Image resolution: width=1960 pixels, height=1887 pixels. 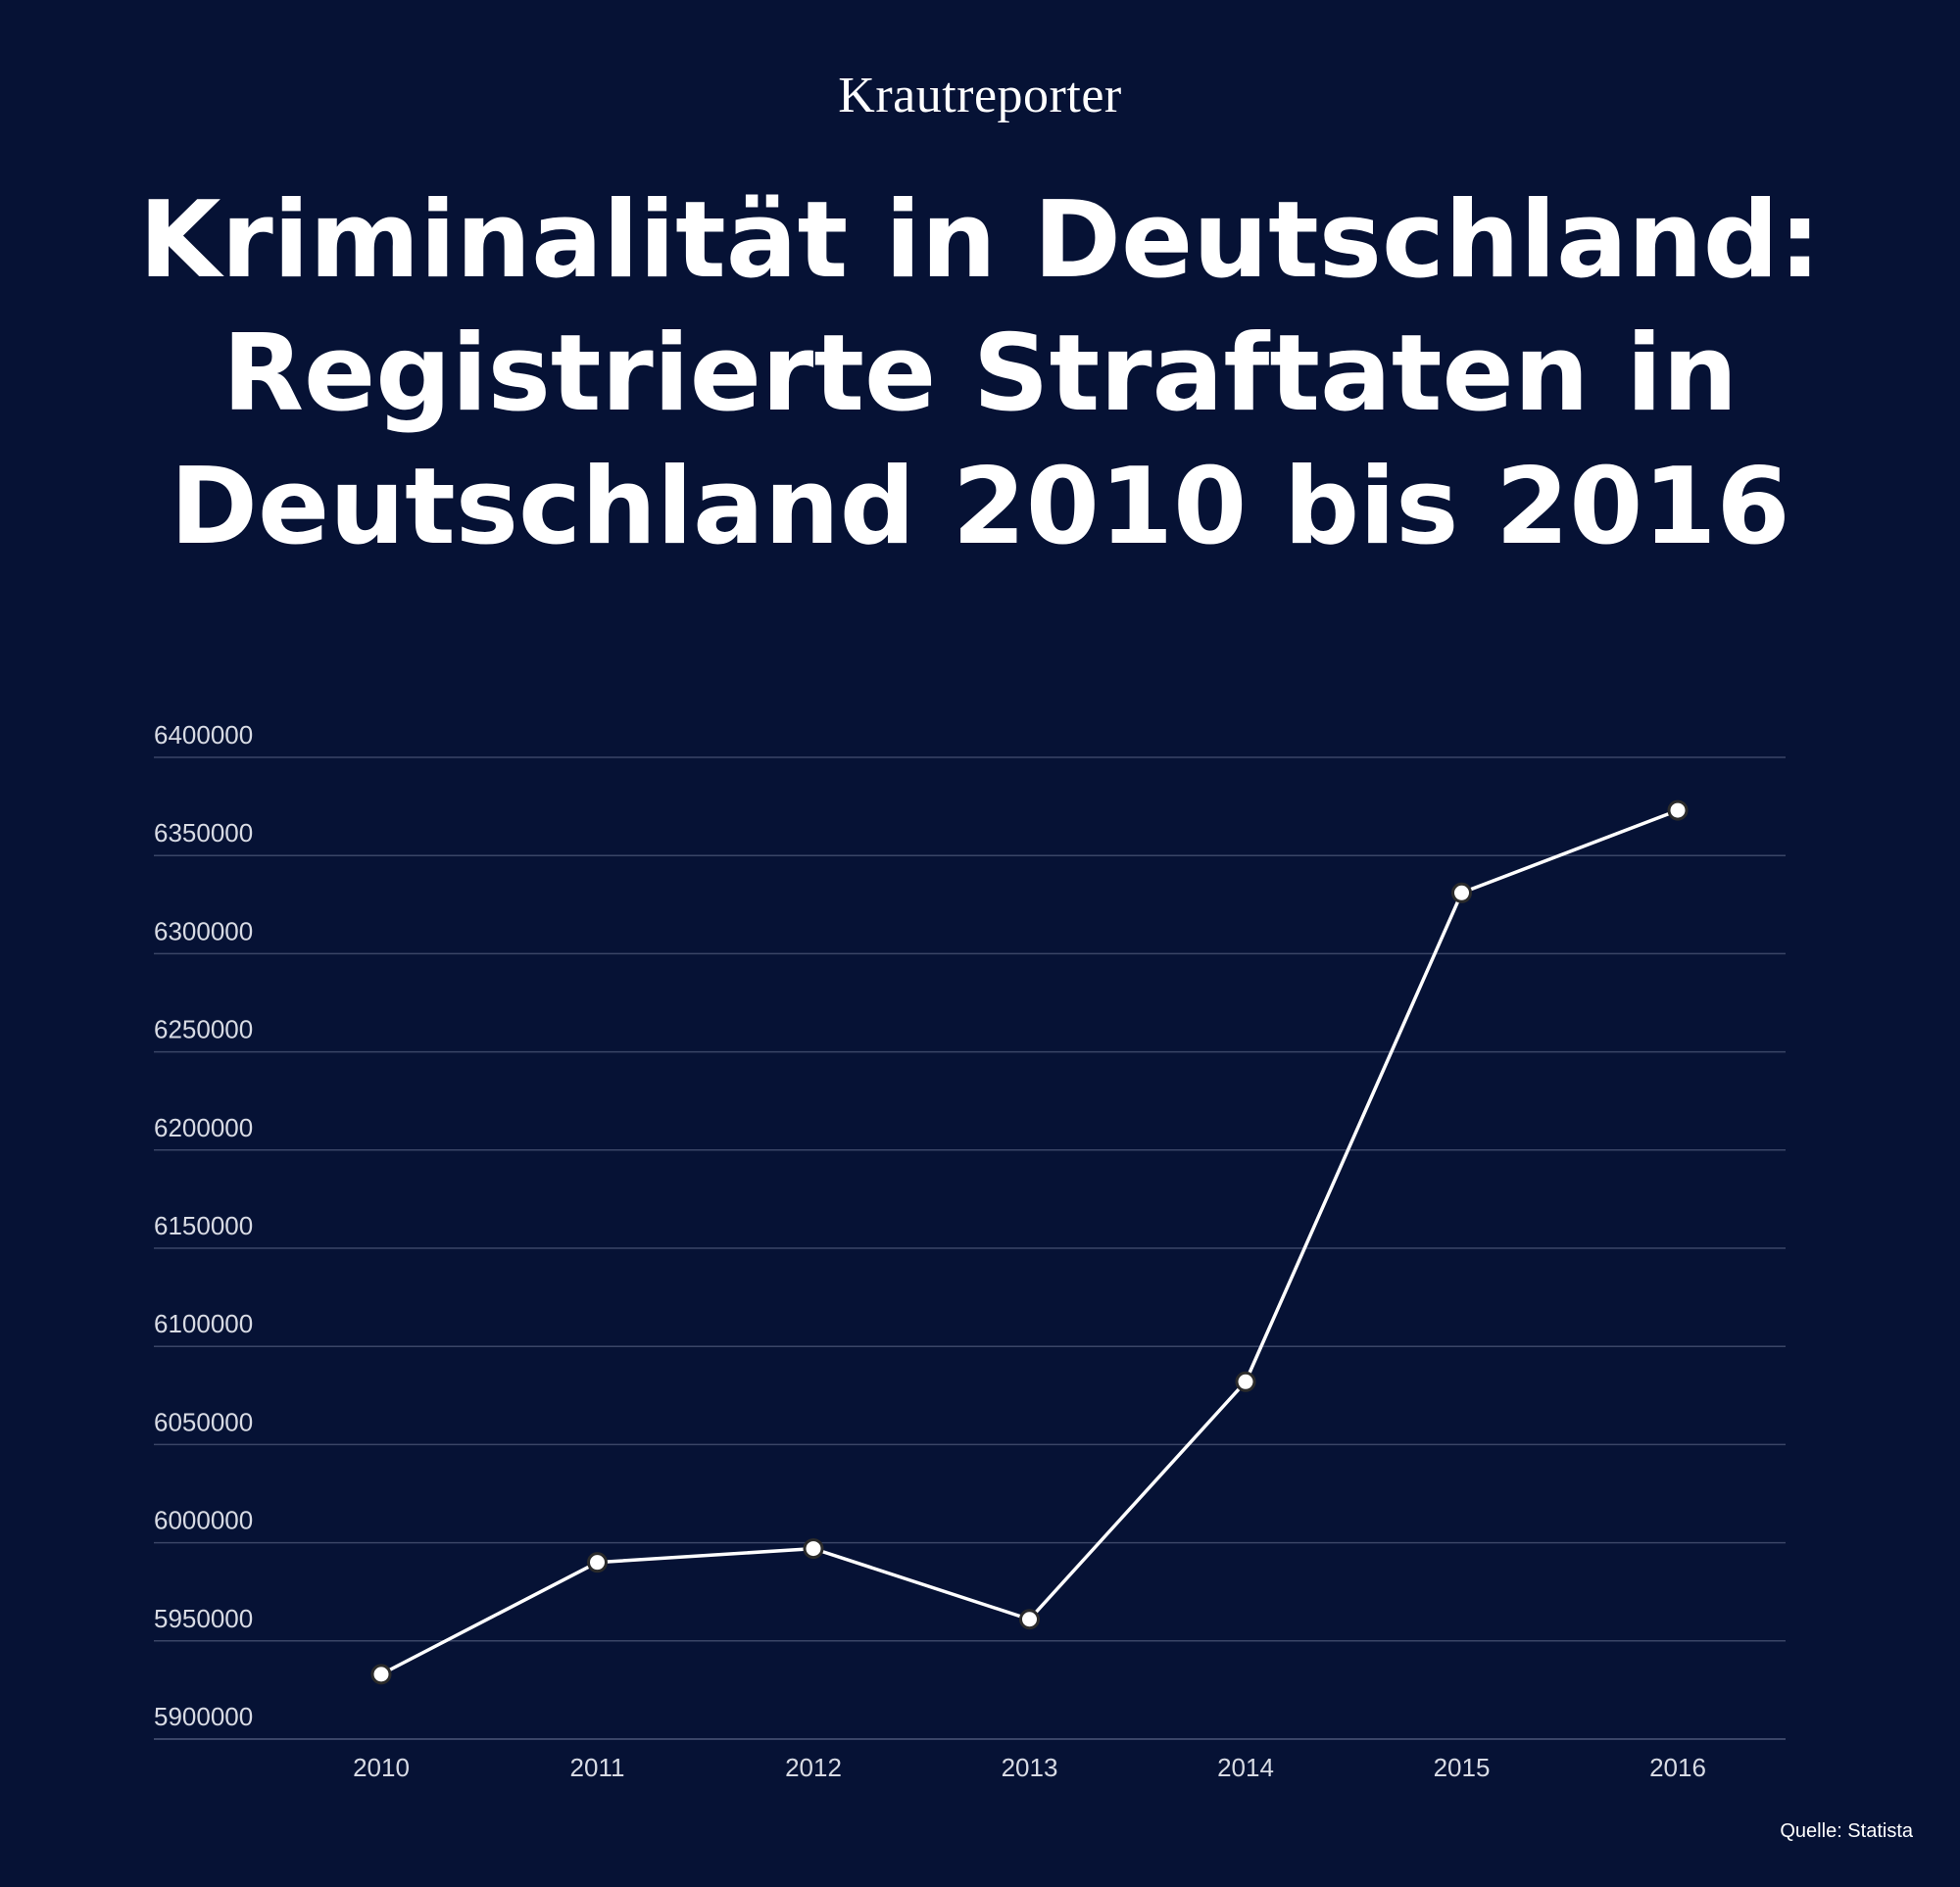 What do you see at coordinates (980, 240) in the screenshot?
I see `chart-title-line-1: Kriminalität in Deutschland:` at bounding box center [980, 240].